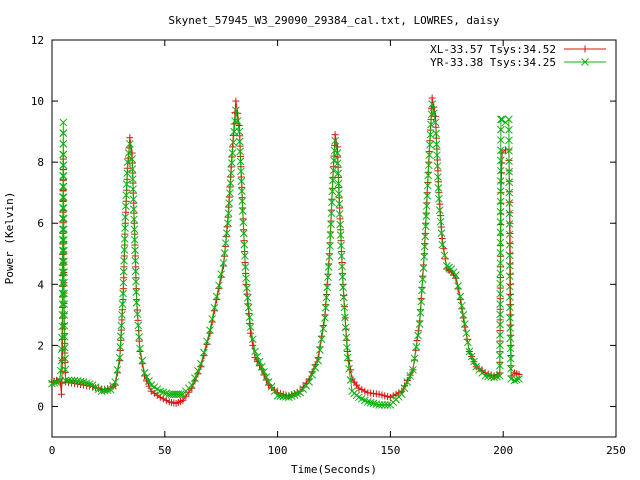 The height and width of the screenshot is (480, 640). I want to click on legend-marker-point, so click(585, 62).